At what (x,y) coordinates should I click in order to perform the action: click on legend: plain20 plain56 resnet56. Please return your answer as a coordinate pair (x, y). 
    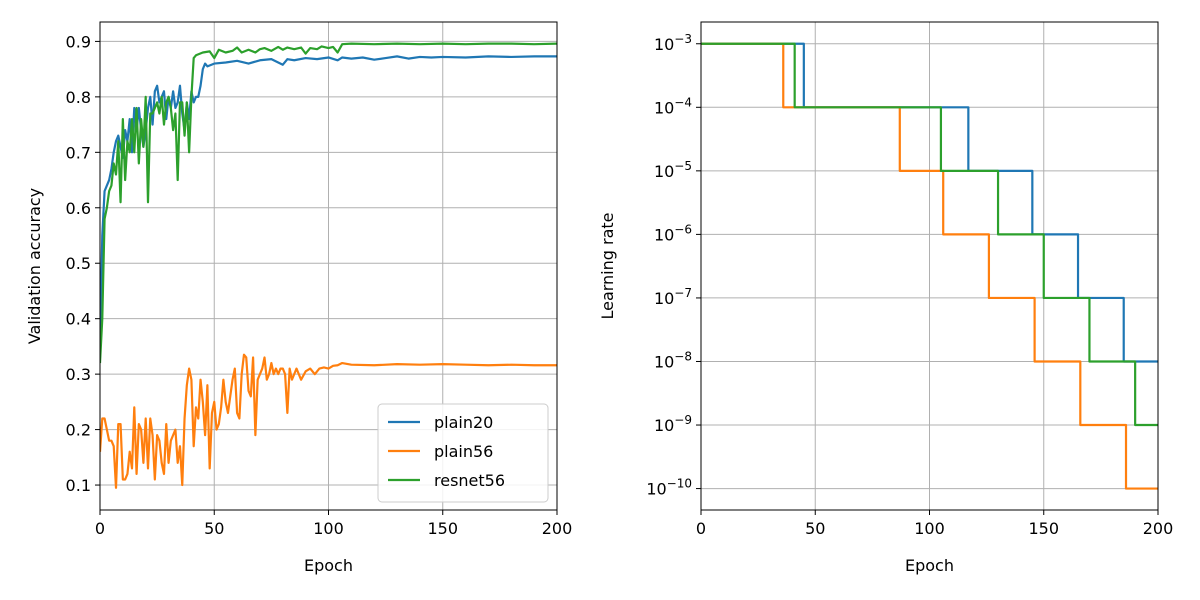
    Looking at the image, I should click on (463, 453).